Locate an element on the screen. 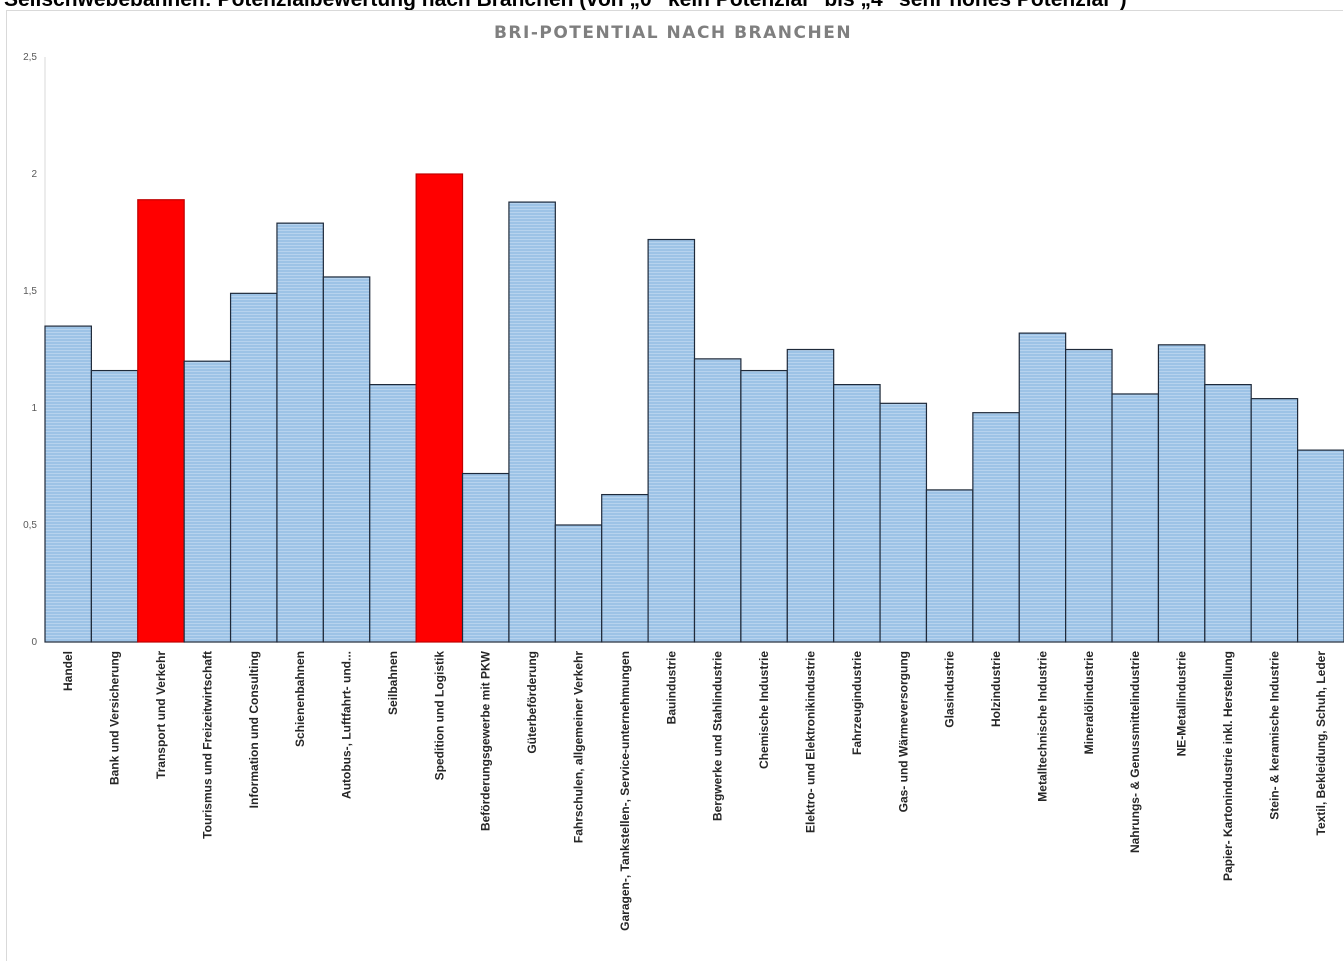  category-label: Bank und Versicherung is located at coordinates (115, 718).